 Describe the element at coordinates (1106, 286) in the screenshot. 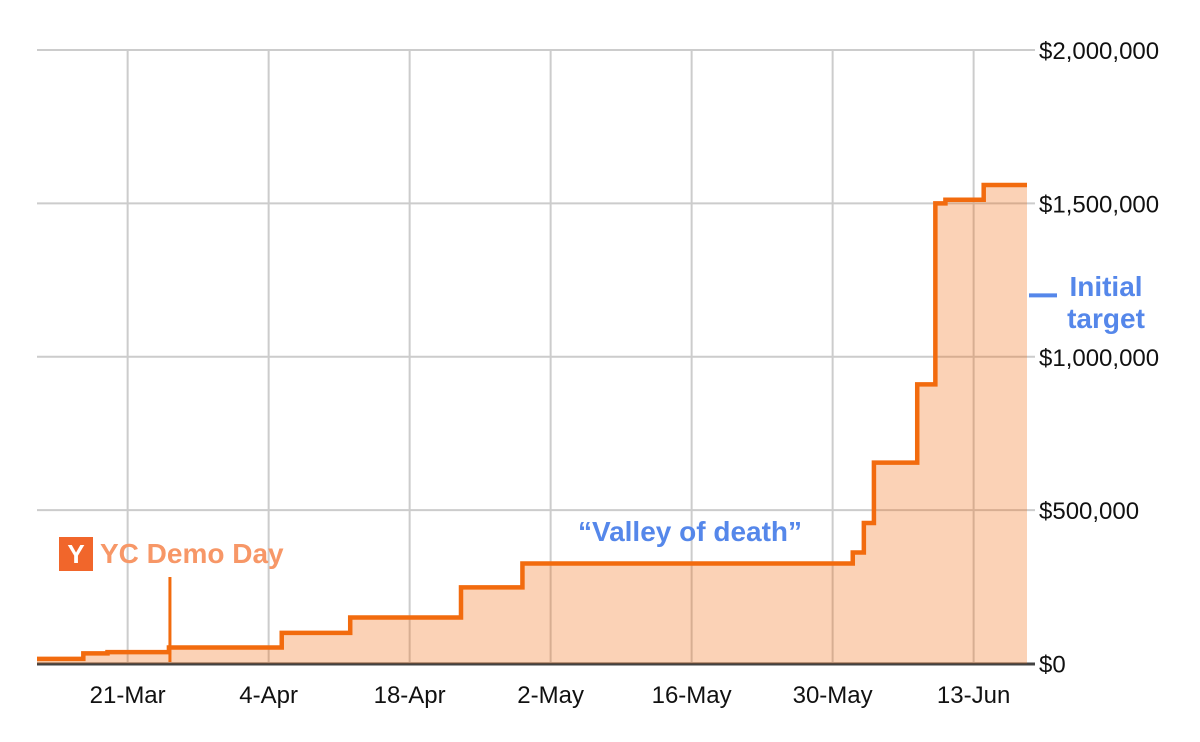

I see `initial-target-label-line1: Initial` at that location.